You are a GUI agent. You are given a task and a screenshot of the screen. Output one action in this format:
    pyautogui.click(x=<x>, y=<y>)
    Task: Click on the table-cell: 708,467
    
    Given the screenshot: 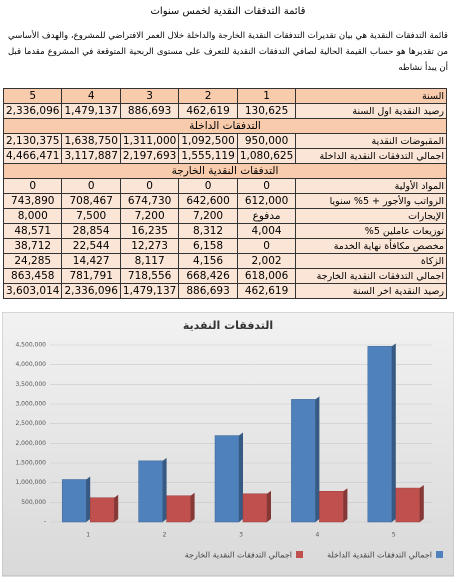 What is the action you would take?
    pyautogui.click(x=91, y=201)
    